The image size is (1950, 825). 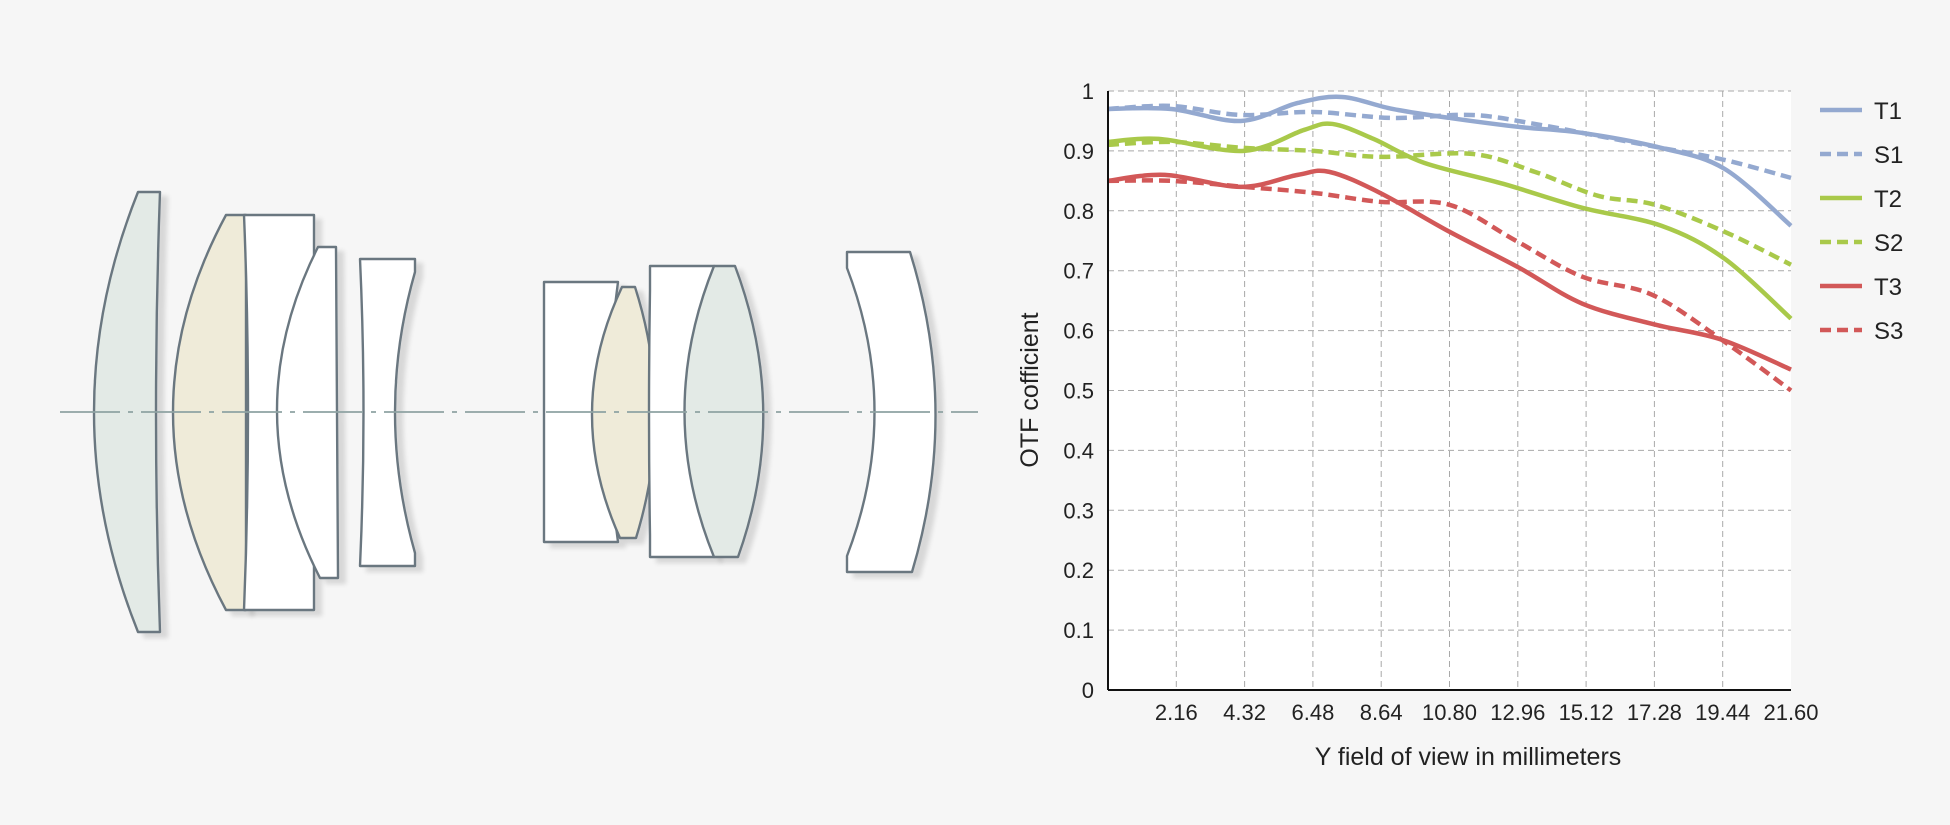 I want to click on y-tick-label: 0.4, so click(x=1078, y=450).